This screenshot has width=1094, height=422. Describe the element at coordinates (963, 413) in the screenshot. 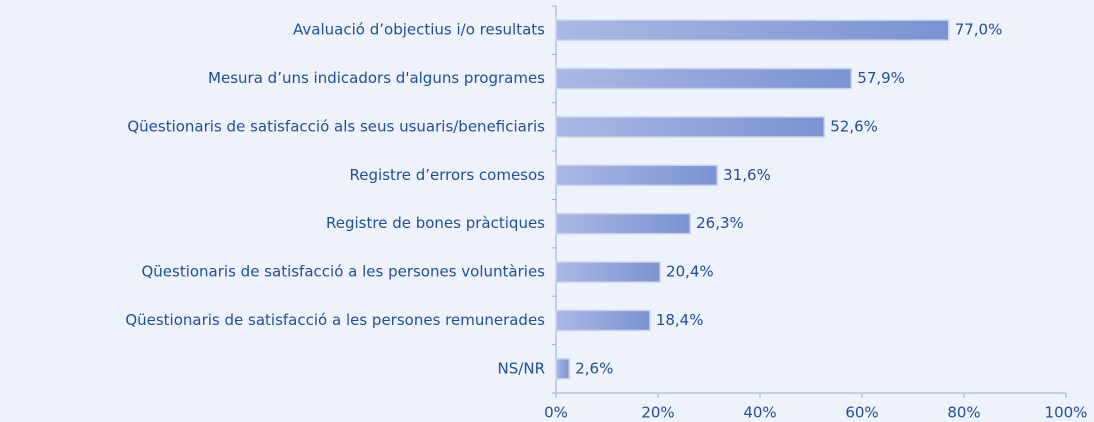

I see `x-tick-label: 80%` at that location.